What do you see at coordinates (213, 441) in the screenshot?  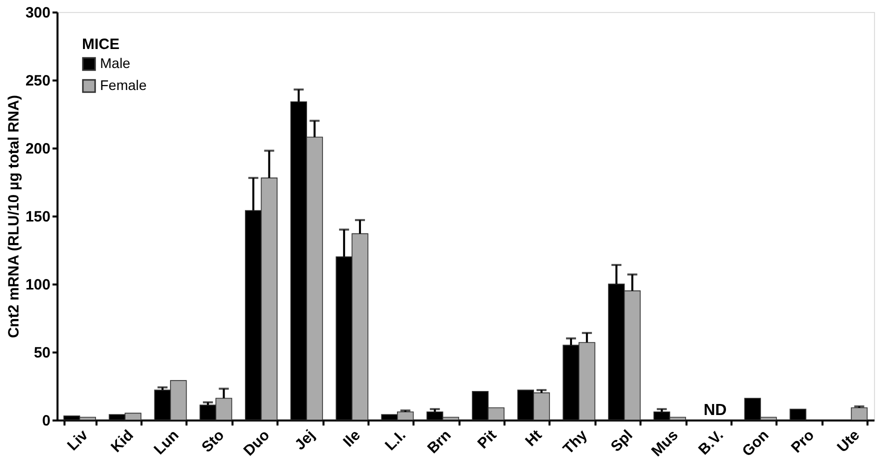 I see `x-tick-label: Sto` at bounding box center [213, 441].